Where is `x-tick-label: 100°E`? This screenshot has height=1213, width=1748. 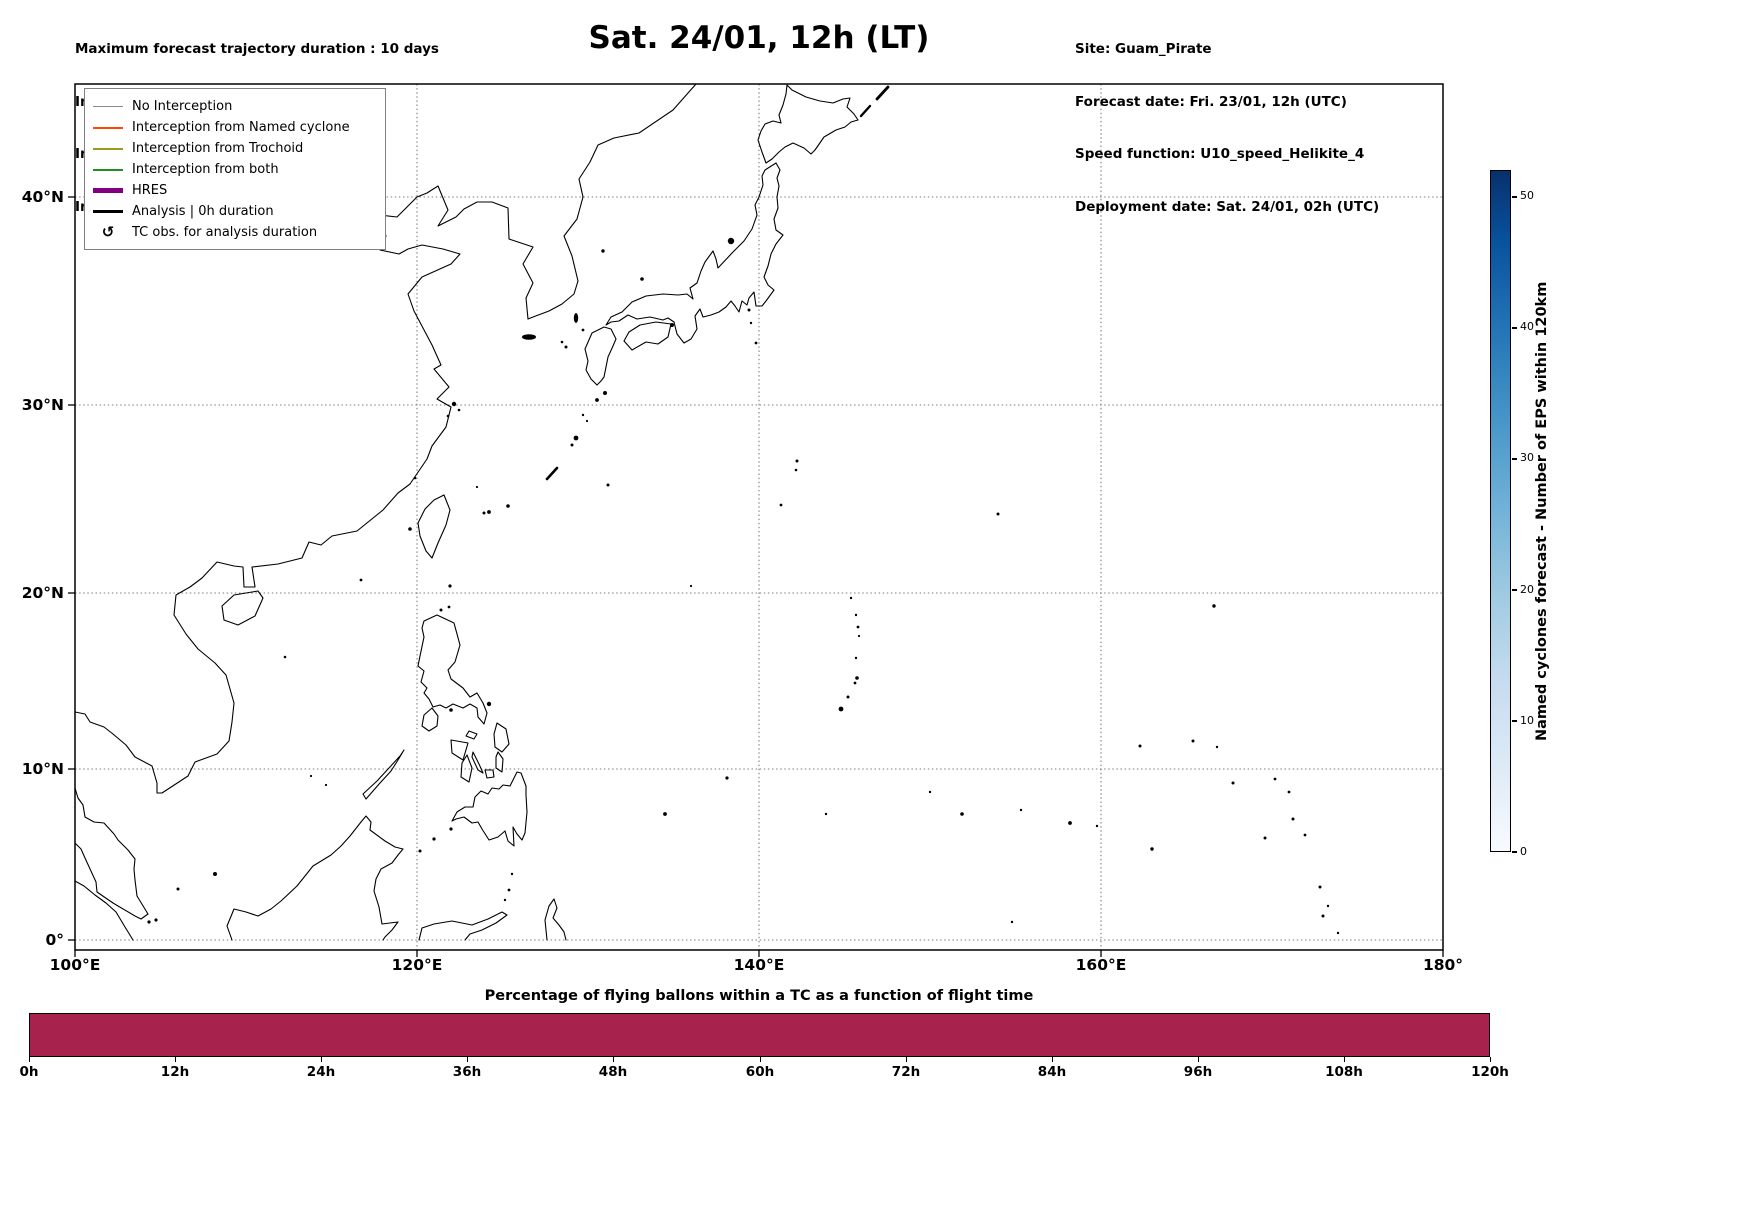
x-tick-label: 100°E is located at coordinates (75, 965).